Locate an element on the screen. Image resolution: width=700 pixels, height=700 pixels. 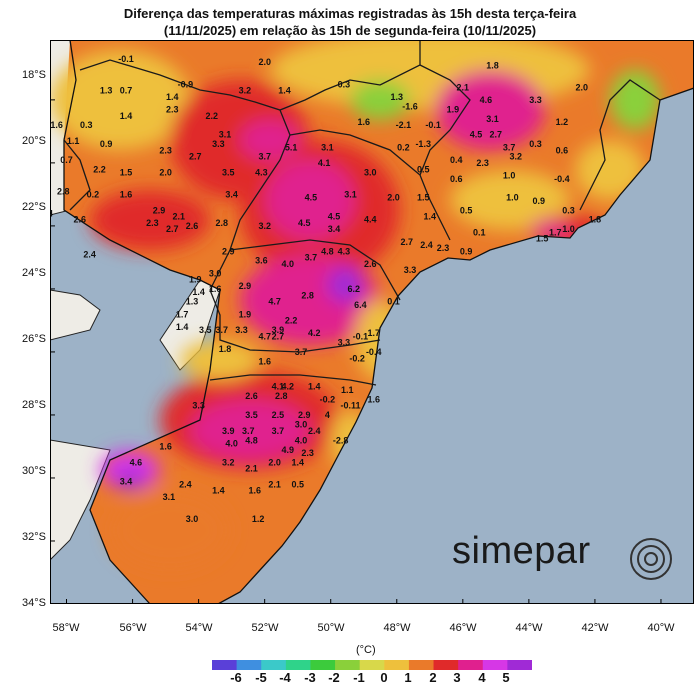
station-value: 1.6 is located at coordinates (165, 447).